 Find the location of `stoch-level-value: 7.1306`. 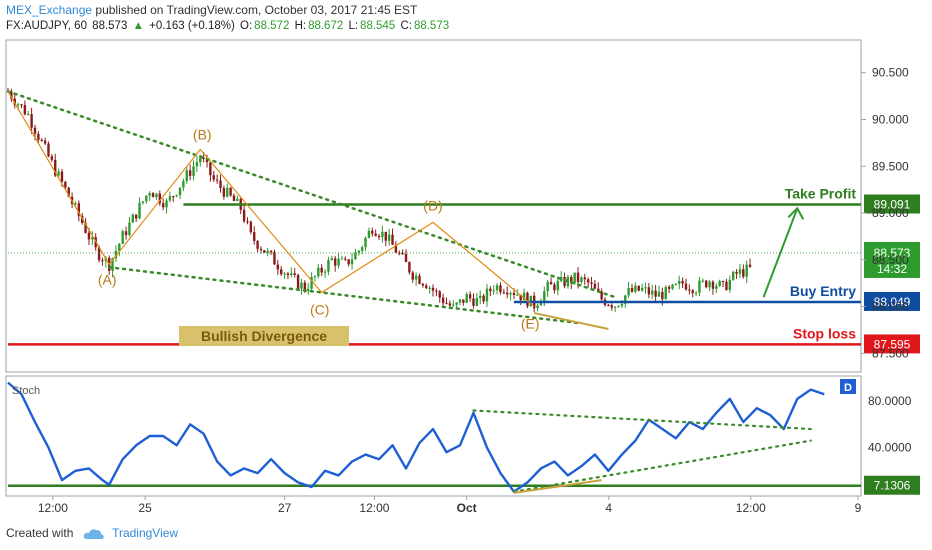

stoch-level-value: 7.1306 is located at coordinates (892, 486).